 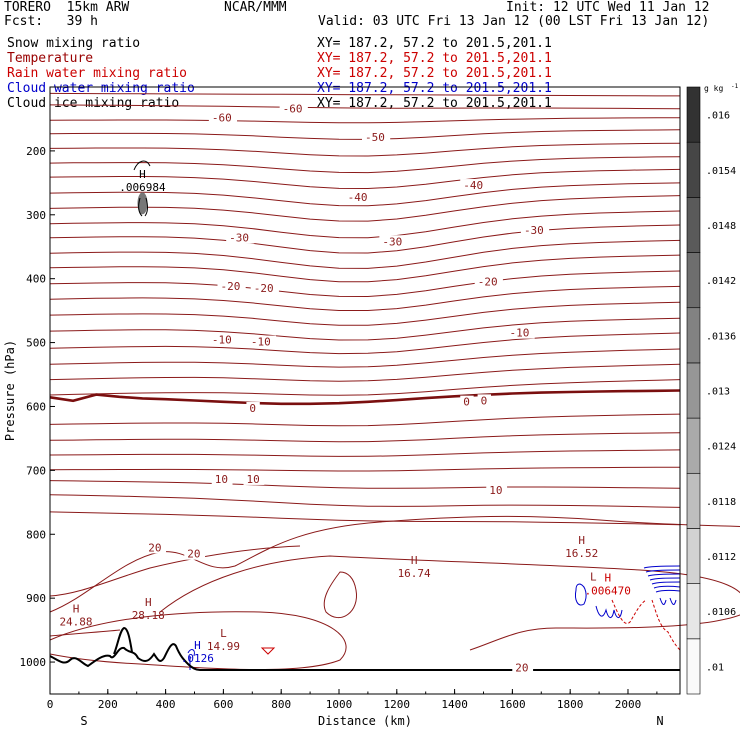 I want to click on extremum-value: 24.88, so click(x=75, y=622).